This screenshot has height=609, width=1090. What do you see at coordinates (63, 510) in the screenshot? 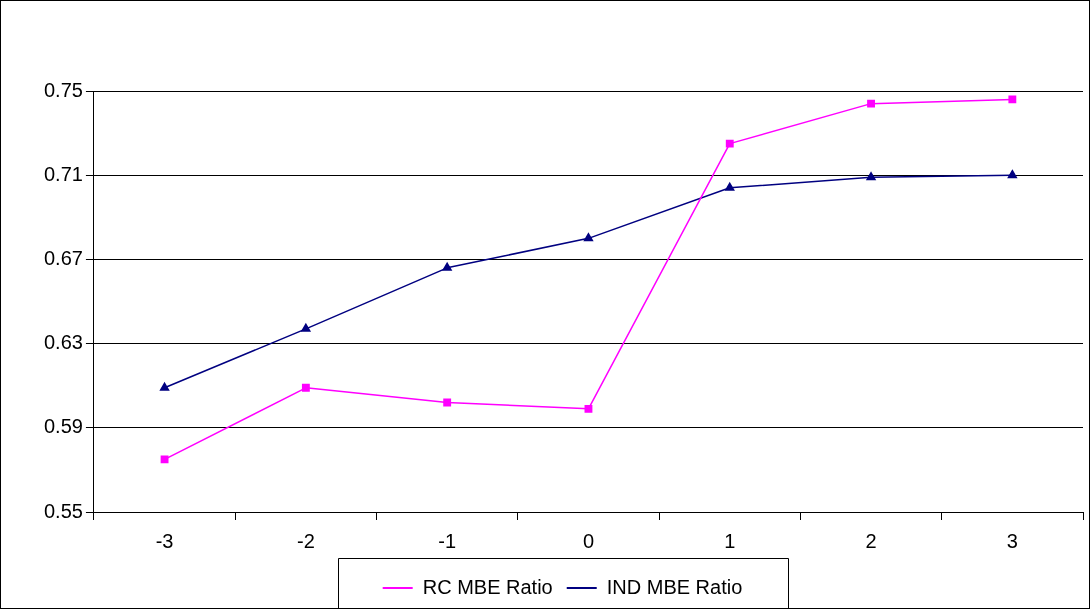
I see `y-tick-label: 0.55` at bounding box center [63, 510].